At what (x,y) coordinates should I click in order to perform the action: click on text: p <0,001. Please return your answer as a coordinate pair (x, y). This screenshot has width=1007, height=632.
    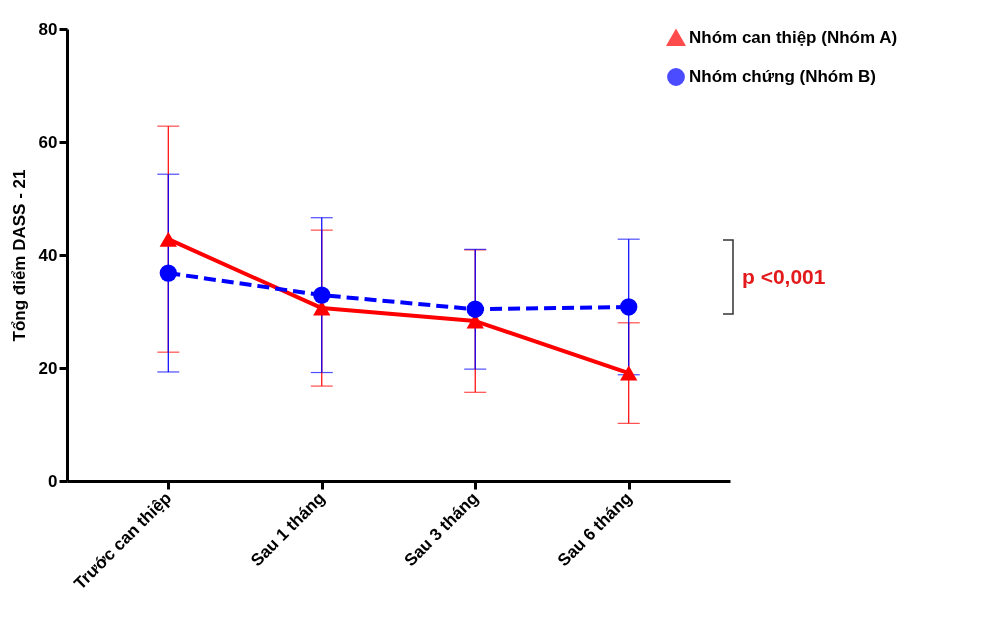
    Looking at the image, I should click on (784, 277).